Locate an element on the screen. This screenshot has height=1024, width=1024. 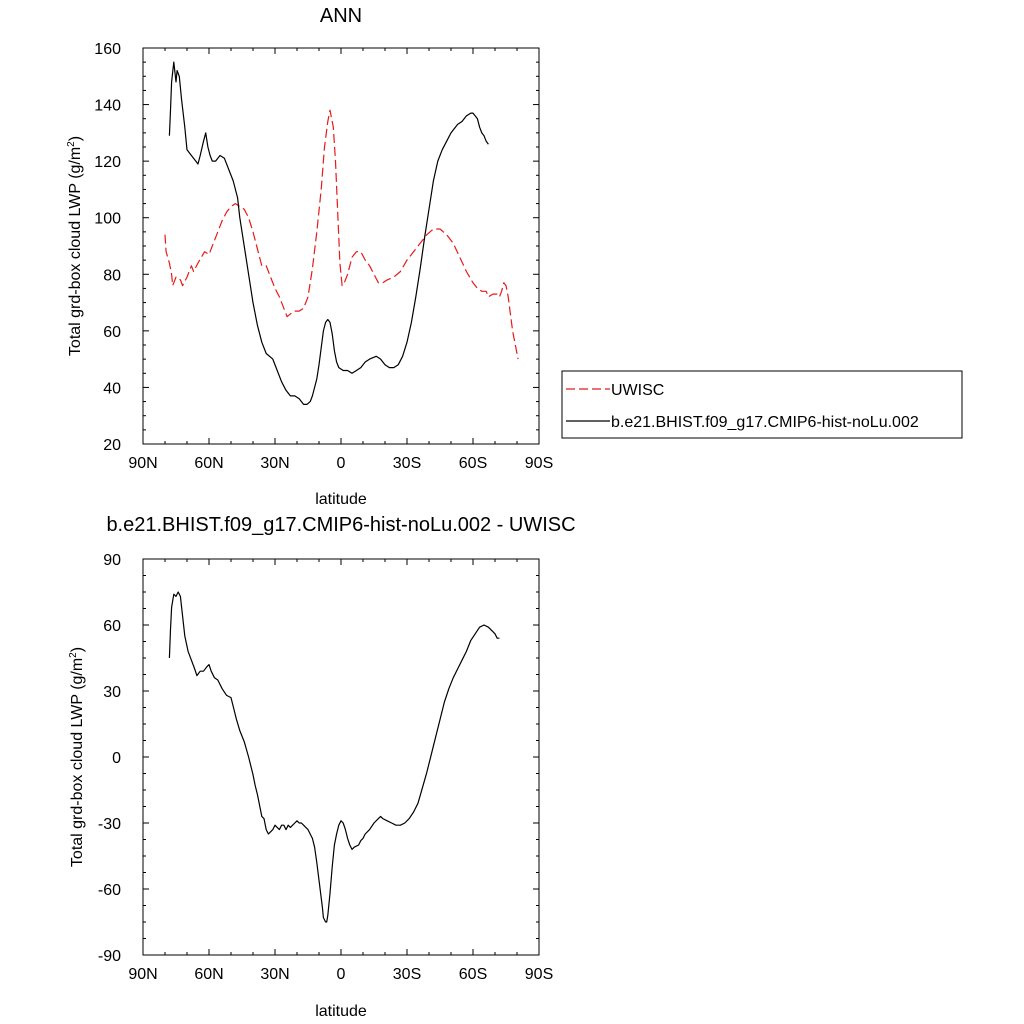
top-x-tick-label: 30N is located at coordinates (274, 463).